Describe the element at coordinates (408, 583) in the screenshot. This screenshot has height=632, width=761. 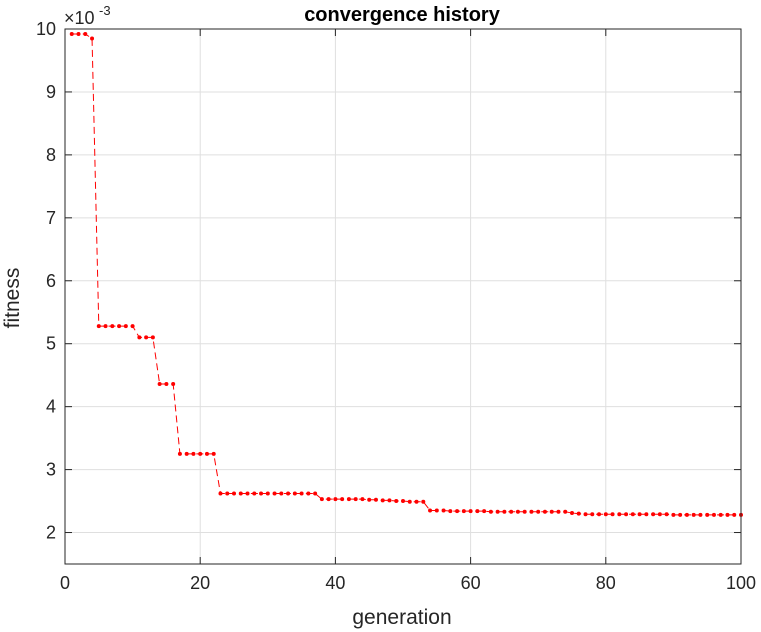
I see `x-tick-labels: 0 20 40 60 80 100` at that location.